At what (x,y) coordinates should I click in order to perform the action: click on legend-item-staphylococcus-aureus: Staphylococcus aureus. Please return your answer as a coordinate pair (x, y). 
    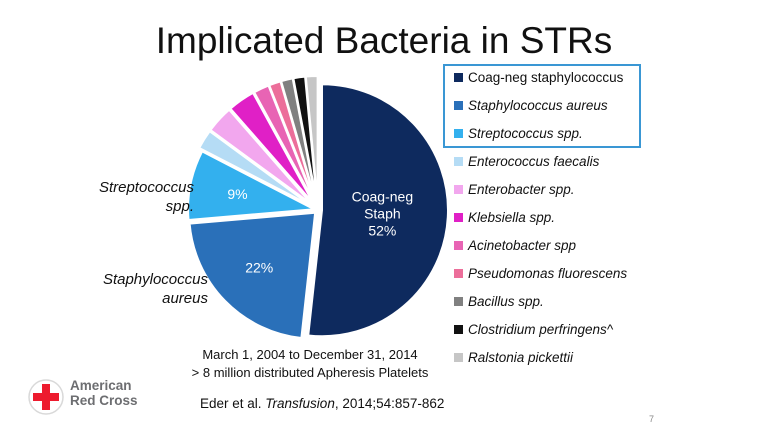
    Looking at the image, I should click on (531, 107).